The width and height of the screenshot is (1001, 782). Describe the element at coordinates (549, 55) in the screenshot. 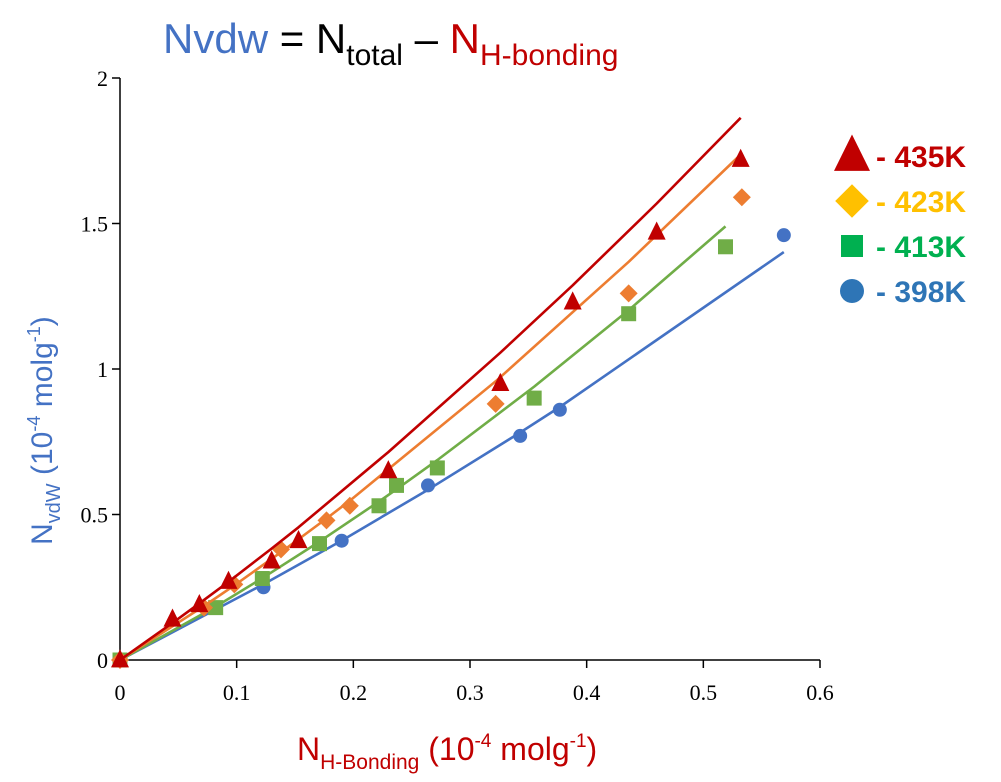

I see `title-nhb-sub: H-bonding` at that location.